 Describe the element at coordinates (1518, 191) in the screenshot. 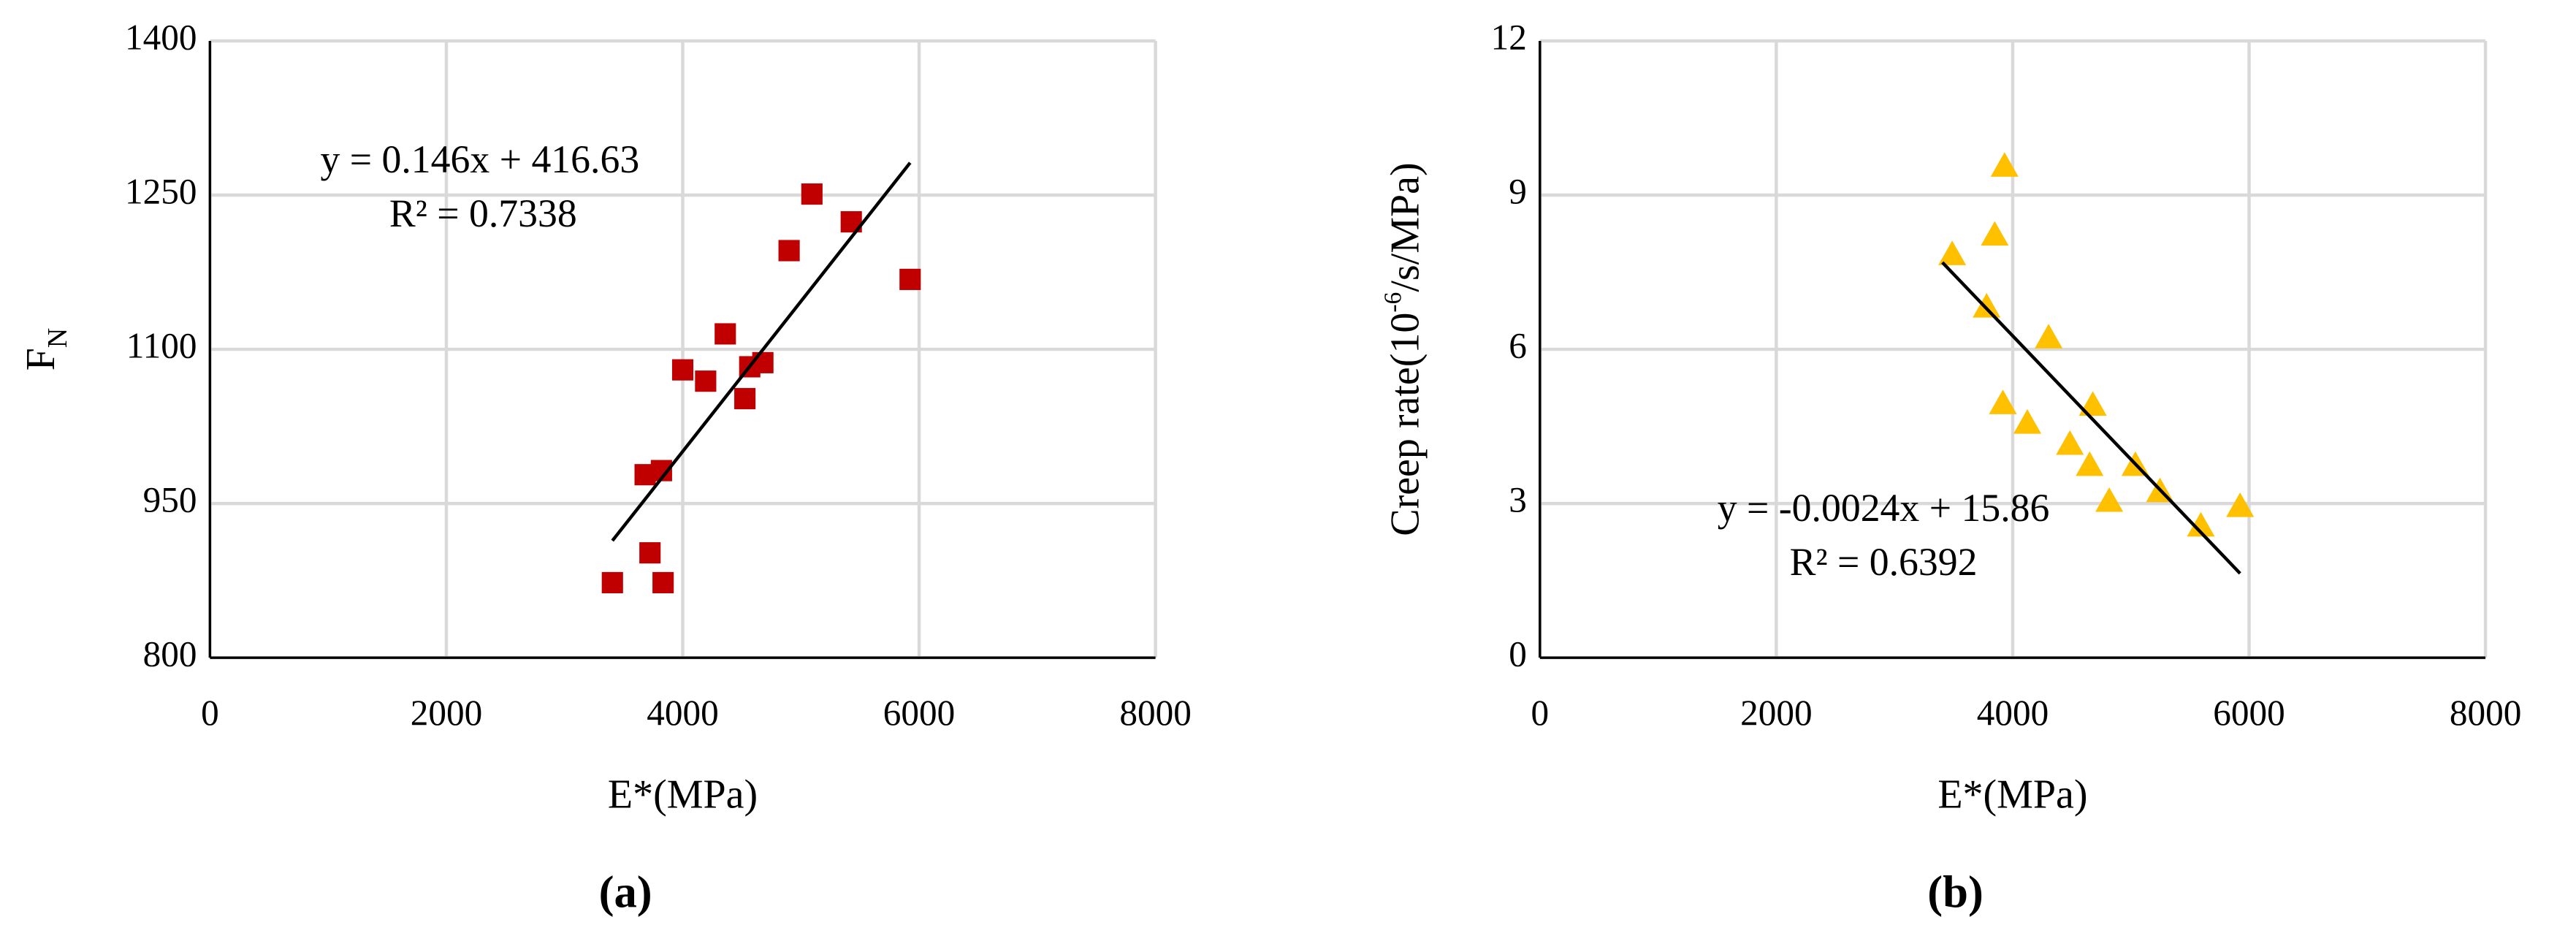

I see `y-tick-label: 9` at that location.